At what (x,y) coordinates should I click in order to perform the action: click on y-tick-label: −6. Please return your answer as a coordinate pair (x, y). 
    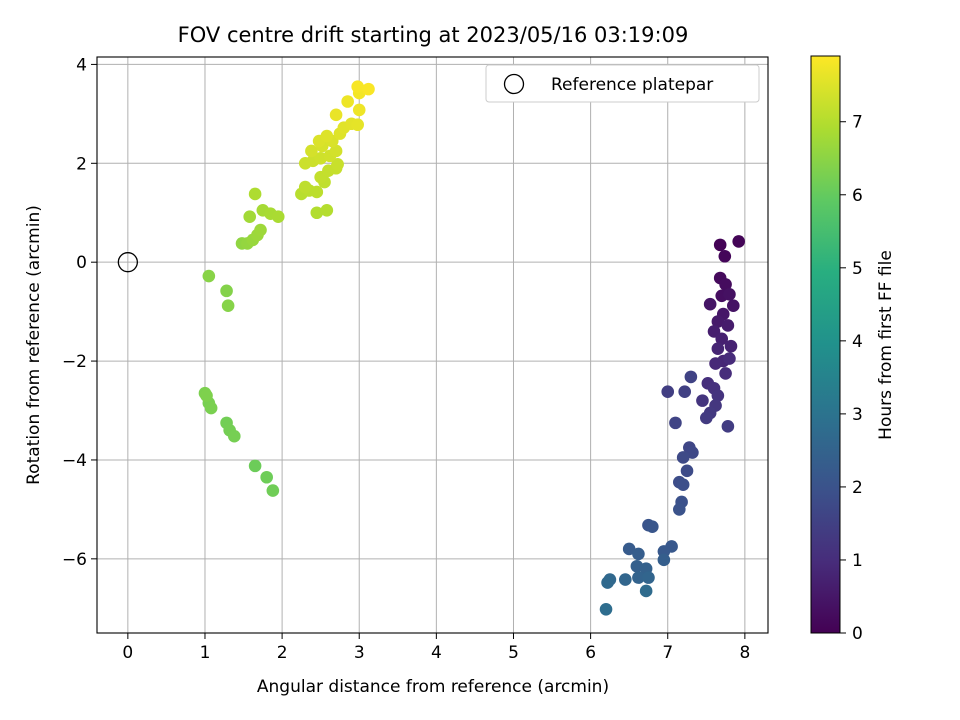
    Looking at the image, I should click on (74, 560).